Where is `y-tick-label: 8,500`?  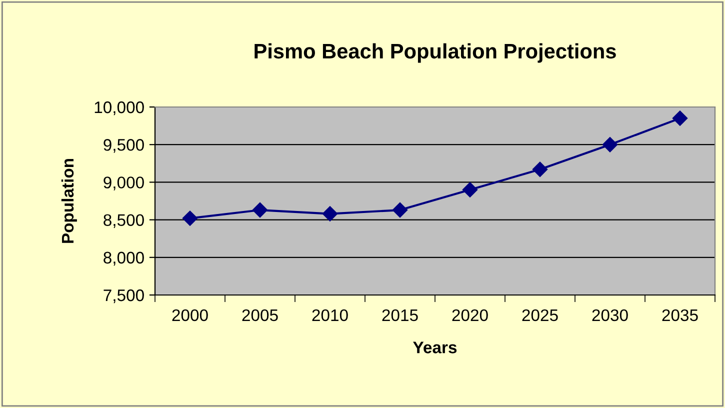
y-tick-label: 8,500 is located at coordinates (124, 221).